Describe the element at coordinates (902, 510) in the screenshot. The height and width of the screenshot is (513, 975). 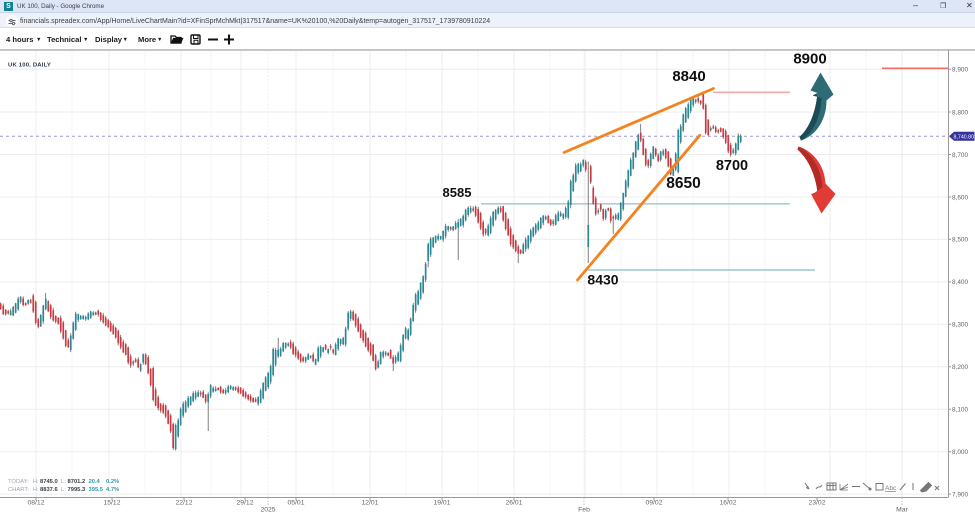
I see `svg-text: Mar` at that location.